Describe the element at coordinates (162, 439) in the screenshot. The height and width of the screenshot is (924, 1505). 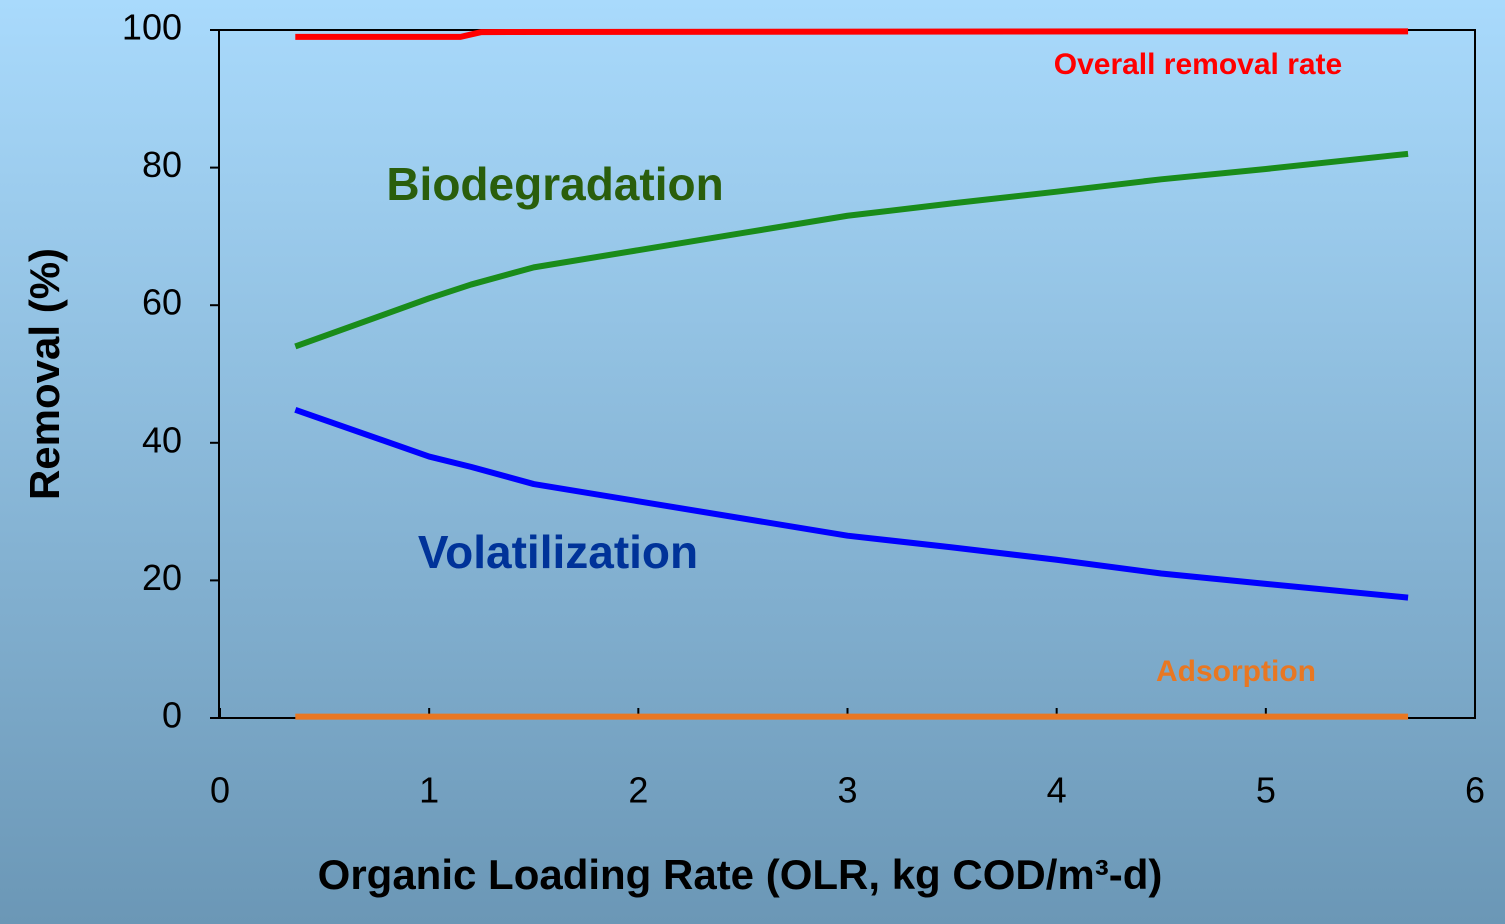
I see `y-tick-label: 40` at that location.